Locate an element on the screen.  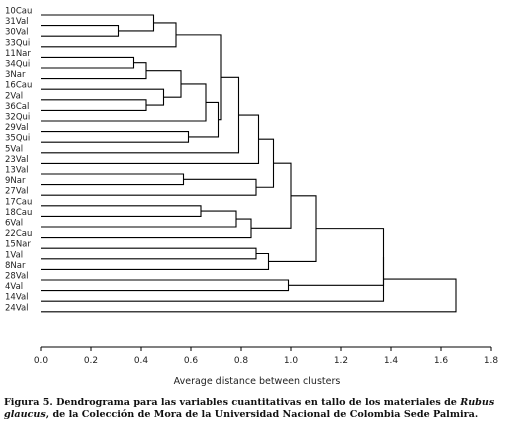
merge-link-mh3 is located at coordinates (213, 279).